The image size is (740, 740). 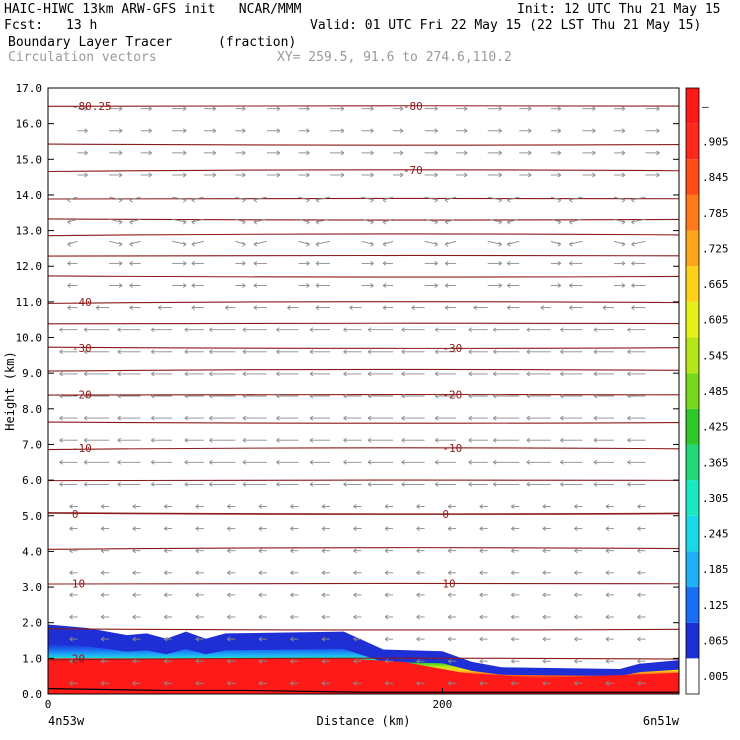 What do you see at coordinates (92, 106) in the screenshot?
I see `contour-label: -80.25` at bounding box center [92, 106].